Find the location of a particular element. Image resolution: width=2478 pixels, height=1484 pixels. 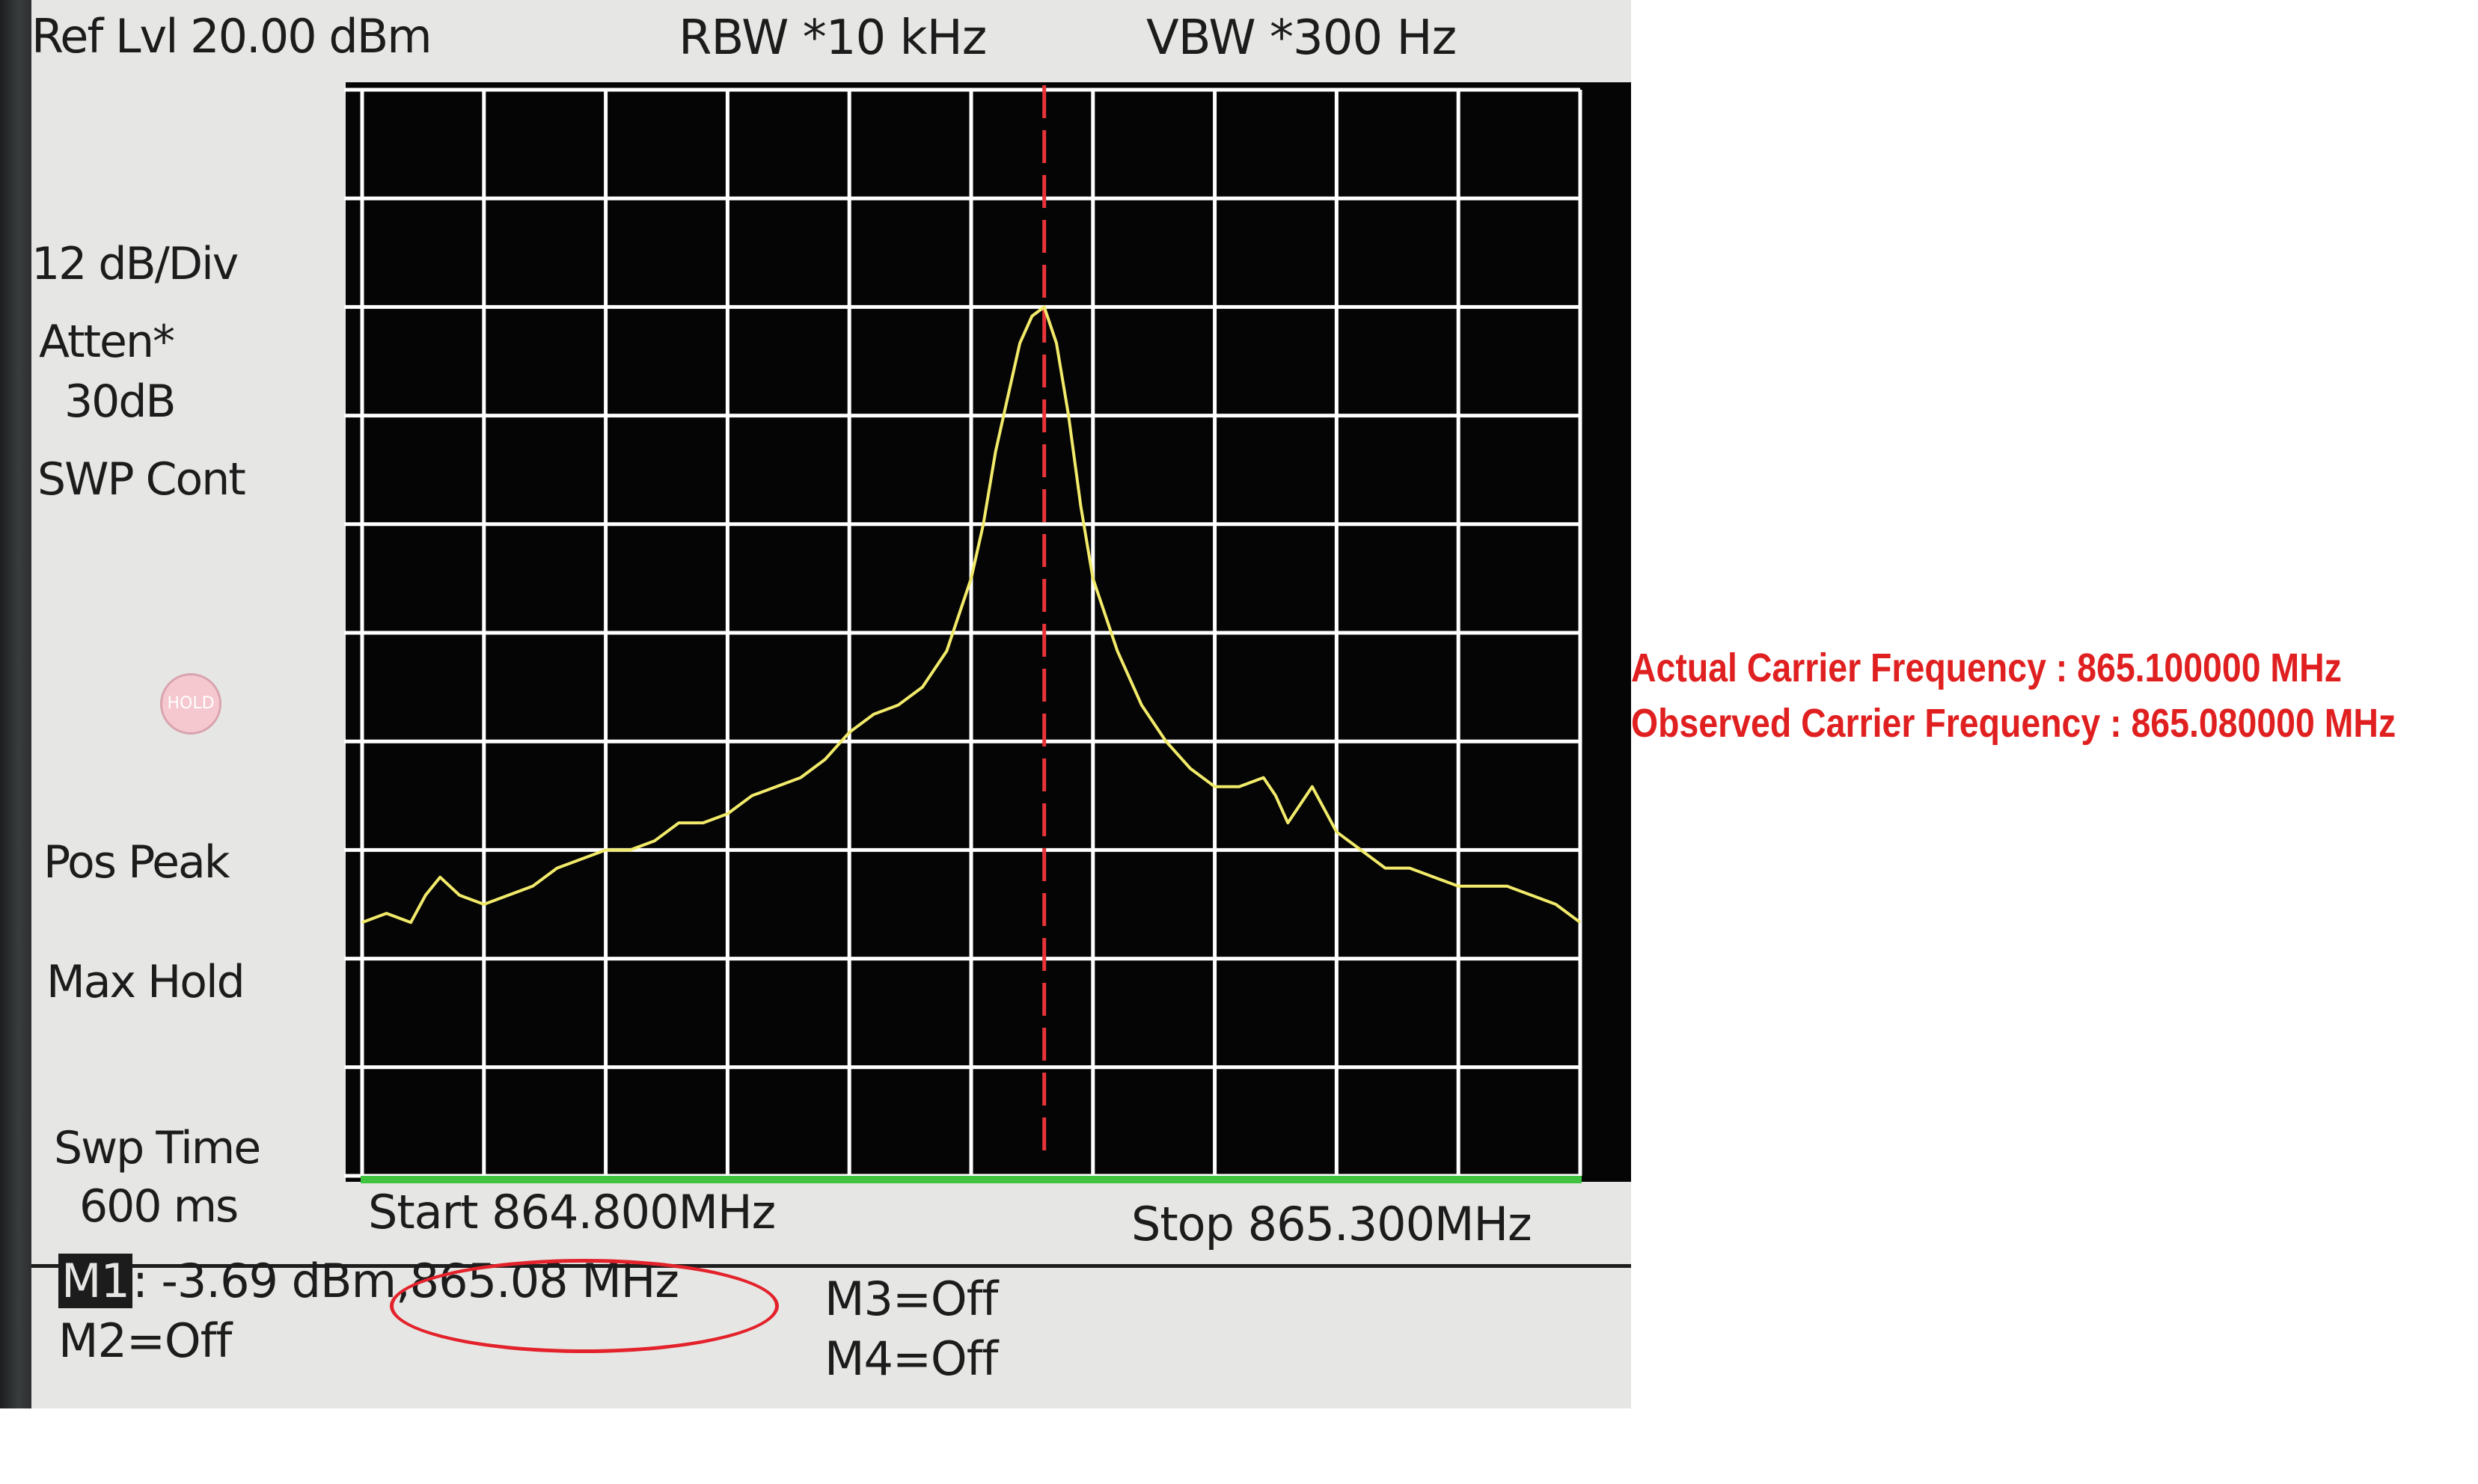

trace-mode-label: Max Hold is located at coordinates (145, 982).